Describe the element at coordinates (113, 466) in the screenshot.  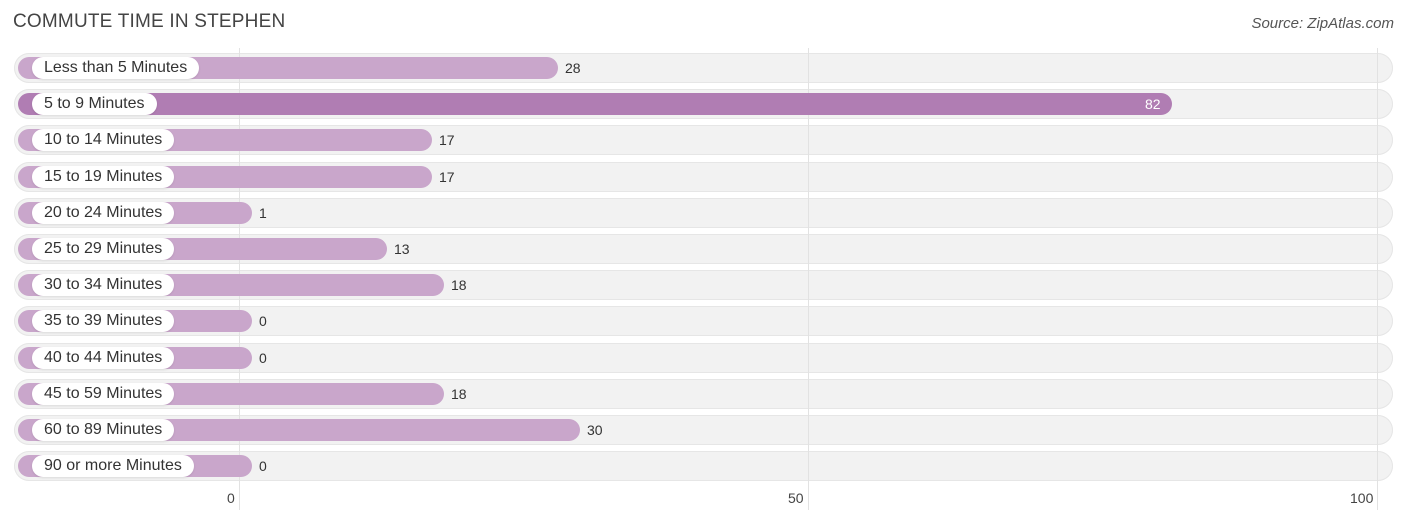
I see `category-label: 90 or more Minutes` at that location.